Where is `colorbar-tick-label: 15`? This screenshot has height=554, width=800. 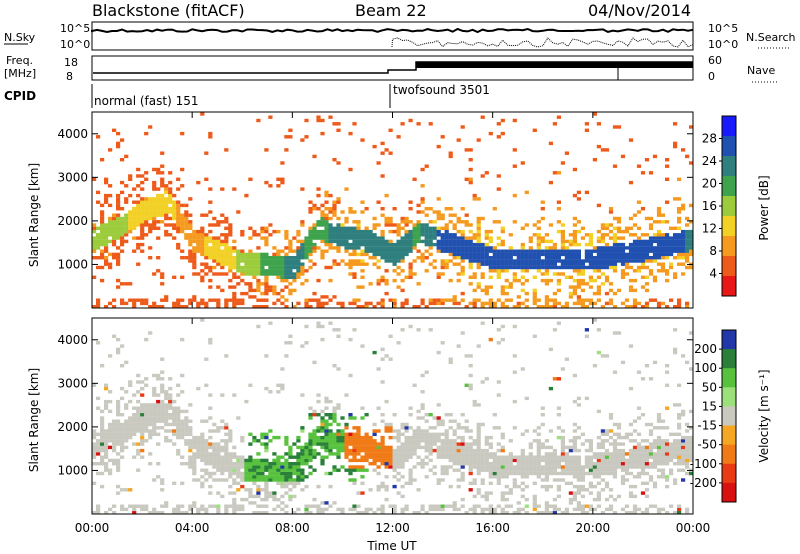
colorbar-tick-label: 15 is located at coordinates (709, 406).